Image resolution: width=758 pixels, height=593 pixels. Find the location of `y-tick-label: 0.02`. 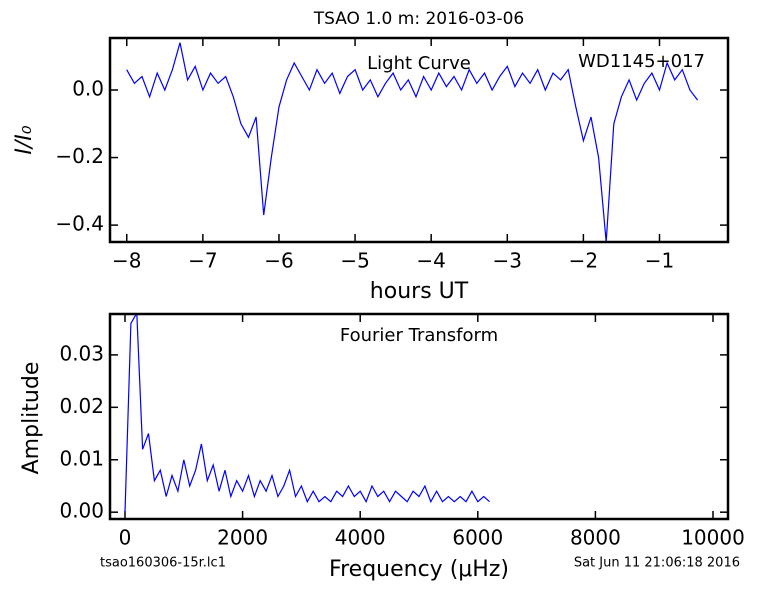

y-tick-label: 0.02 is located at coordinates (81, 406).